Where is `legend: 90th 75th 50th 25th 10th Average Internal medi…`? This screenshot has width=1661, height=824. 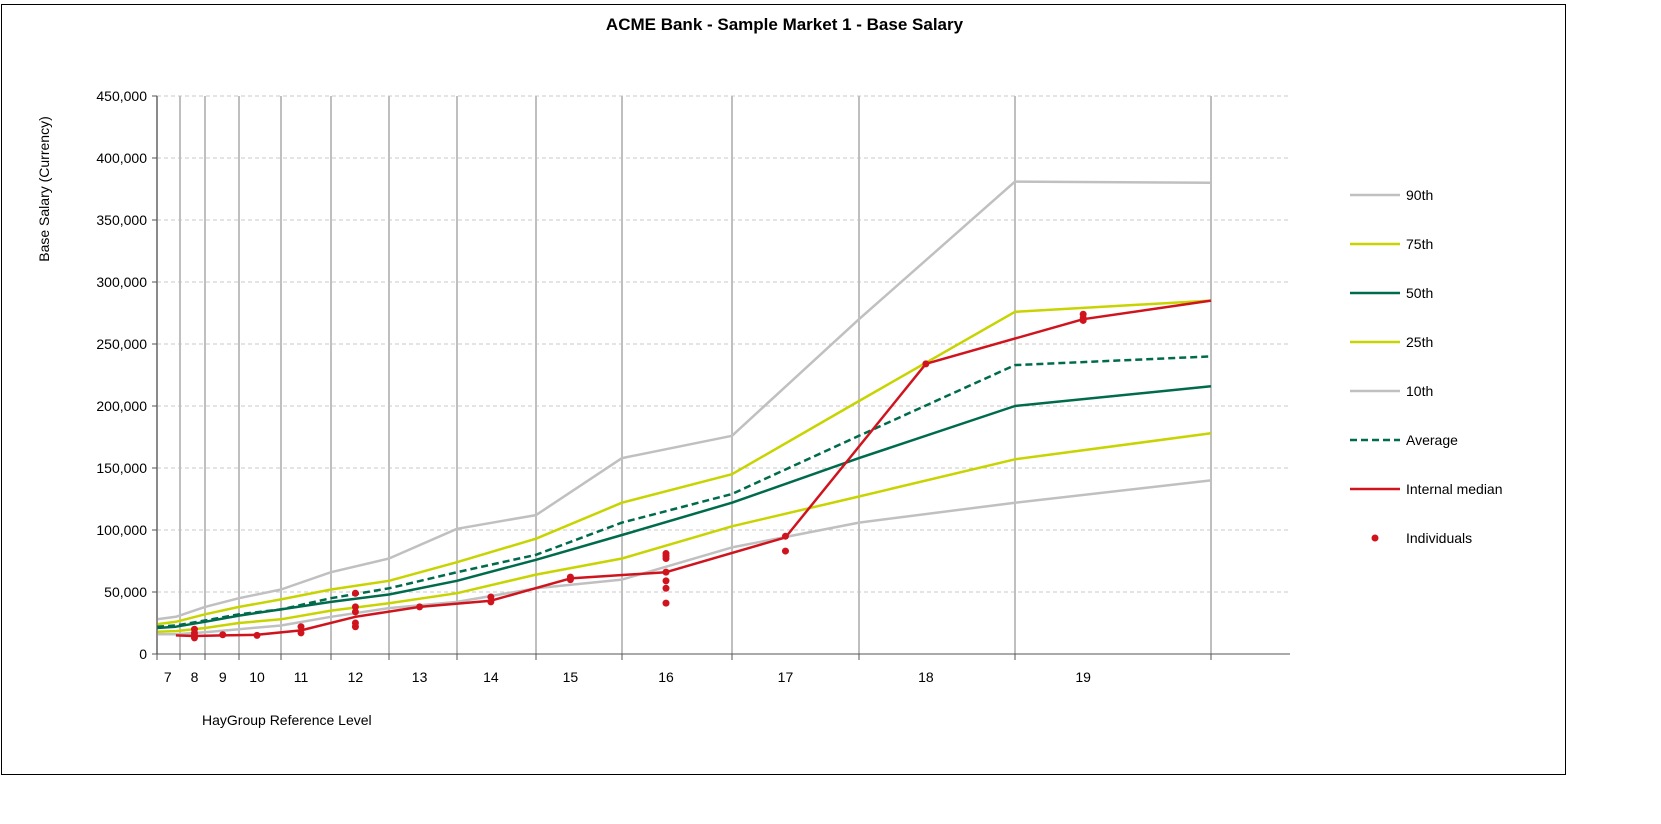
legend: 90th 75th 50th 25th 10th Average Internal medi… is located at coordinates (1426, 366).